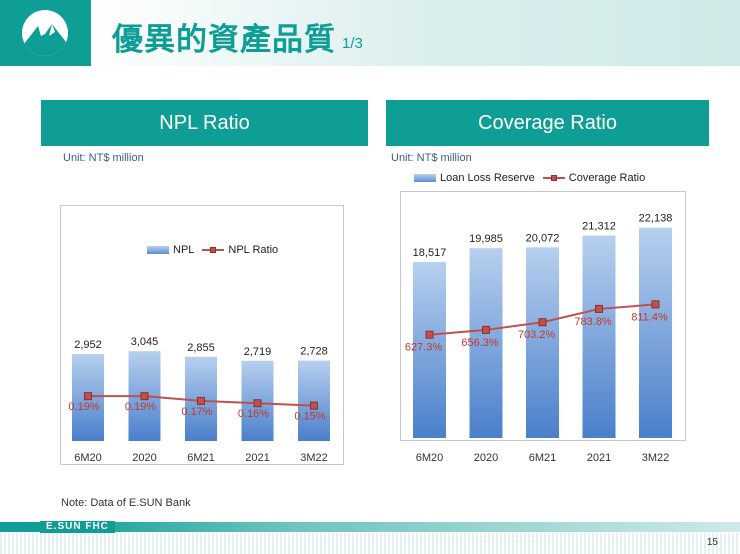 The width and height of the screenshot is (740, 554). I want to click on bar-value-label: 2,719, so click(258, 352).